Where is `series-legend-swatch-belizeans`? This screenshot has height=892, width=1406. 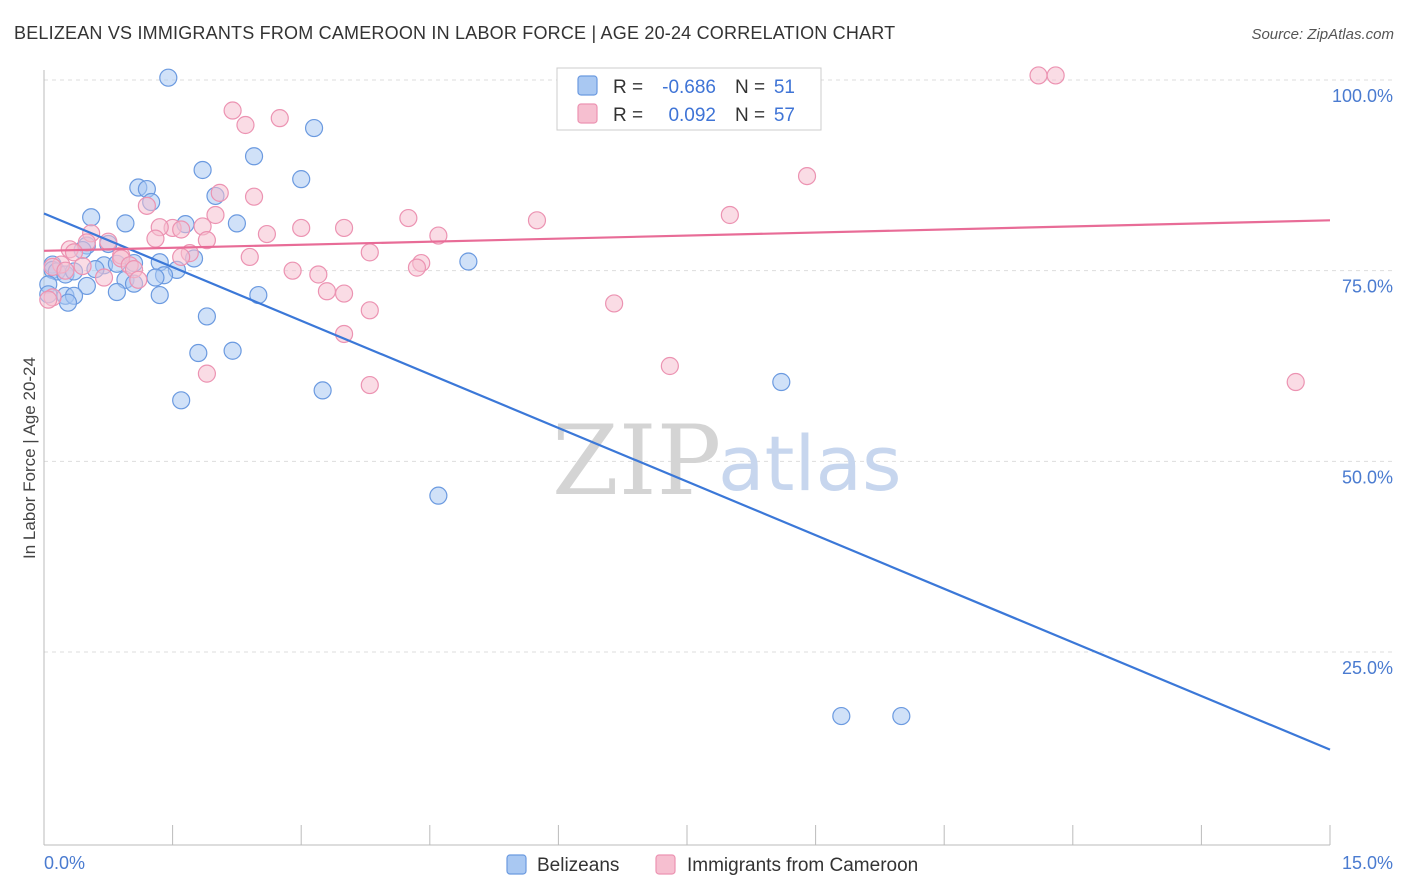 series-legend-swatch-belizeans is located at coordinates (516, 864).